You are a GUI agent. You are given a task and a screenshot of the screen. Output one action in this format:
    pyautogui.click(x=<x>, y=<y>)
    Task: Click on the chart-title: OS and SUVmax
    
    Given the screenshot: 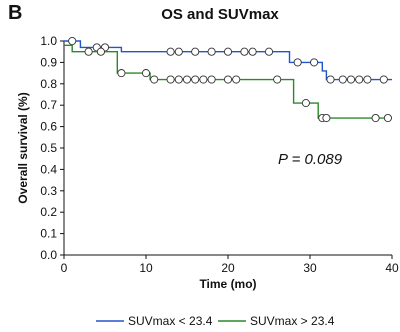 What is the action you would take?
    pyautogui.click(x=220, y=14)
    